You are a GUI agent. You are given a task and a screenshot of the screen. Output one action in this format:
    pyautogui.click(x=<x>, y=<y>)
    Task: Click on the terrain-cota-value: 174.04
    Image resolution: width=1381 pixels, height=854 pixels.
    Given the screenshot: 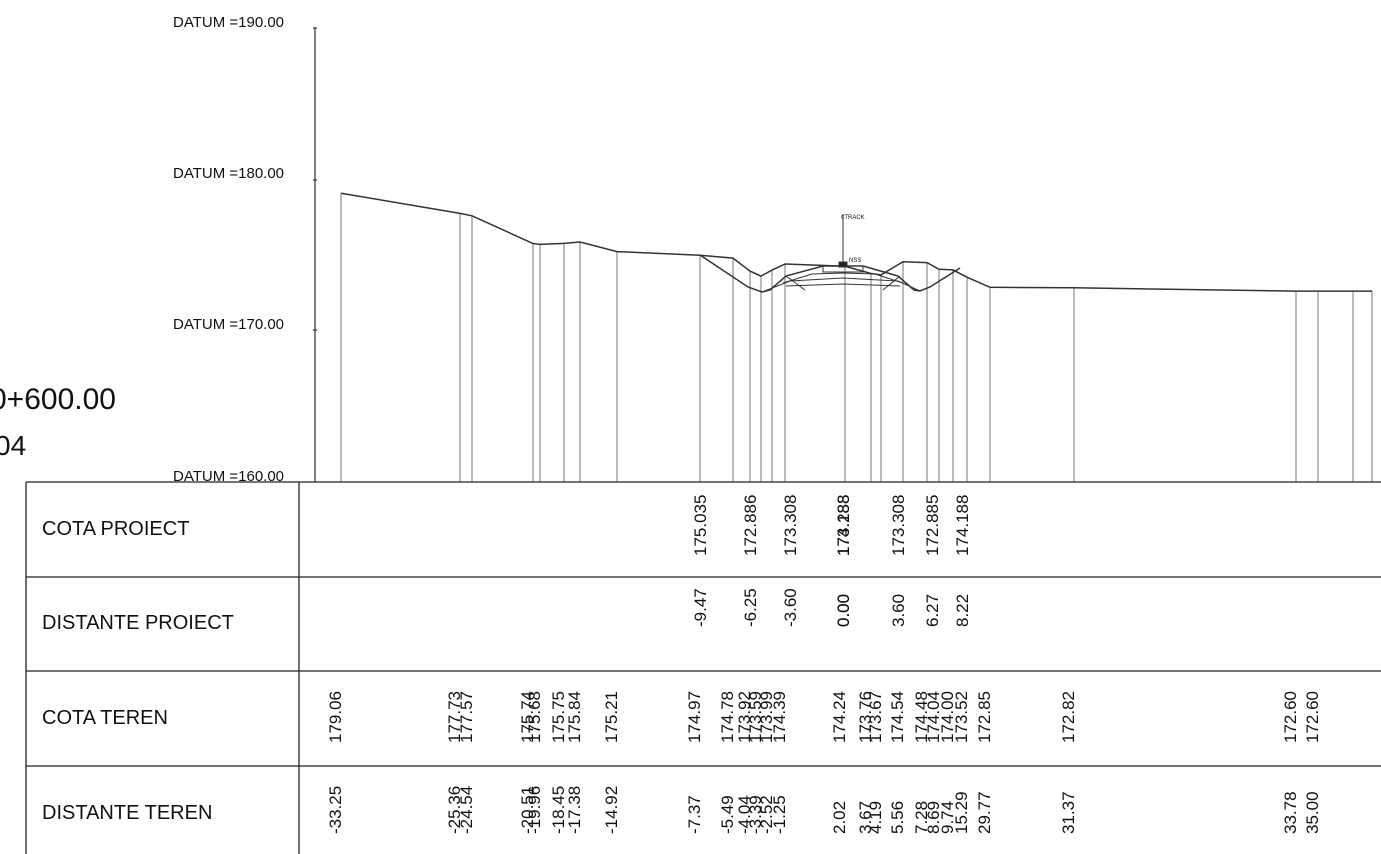 What is the action you would take?
    pyautogui.click(x=933, y=717)
    